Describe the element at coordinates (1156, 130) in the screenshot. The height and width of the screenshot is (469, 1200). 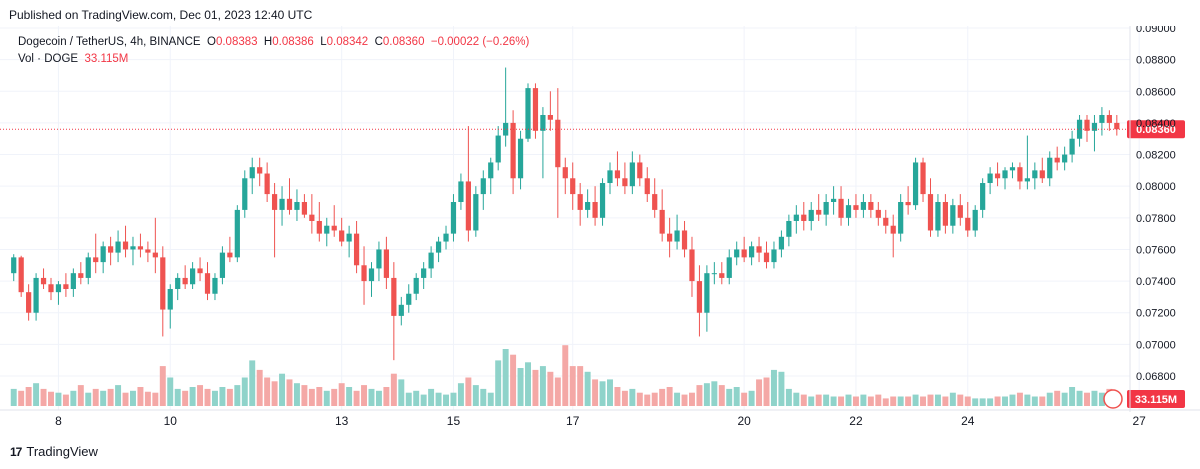
I see `last-price-label: 0.08360` at that location.